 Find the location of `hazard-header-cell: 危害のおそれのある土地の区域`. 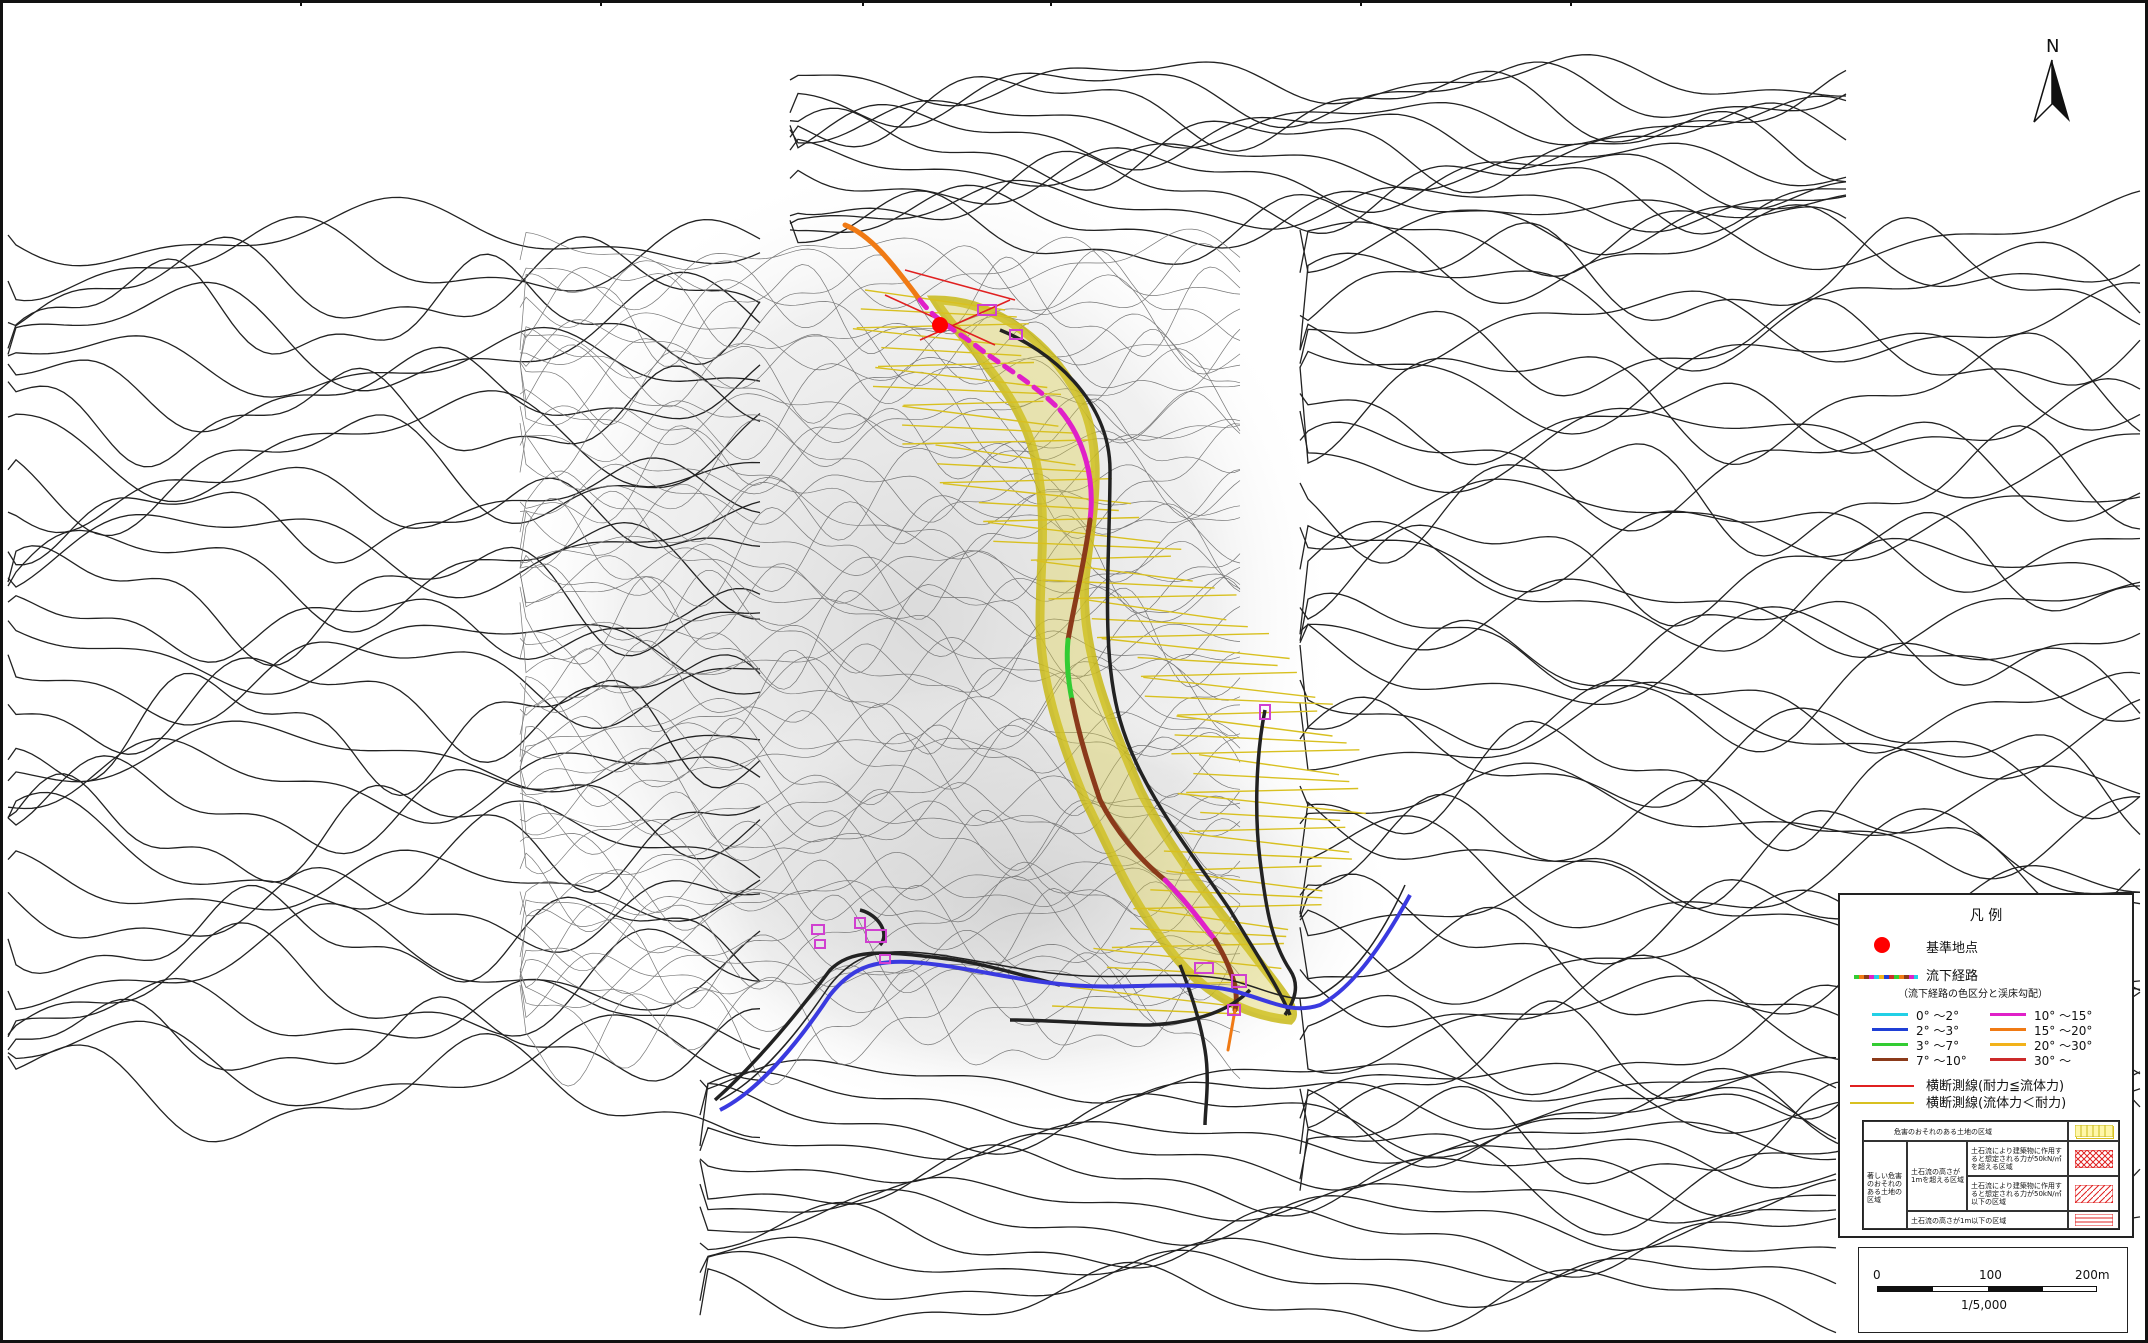

hazard-header-cell: 危害のおそれのある土地の区域 is located at coordinates (1965, 1131).